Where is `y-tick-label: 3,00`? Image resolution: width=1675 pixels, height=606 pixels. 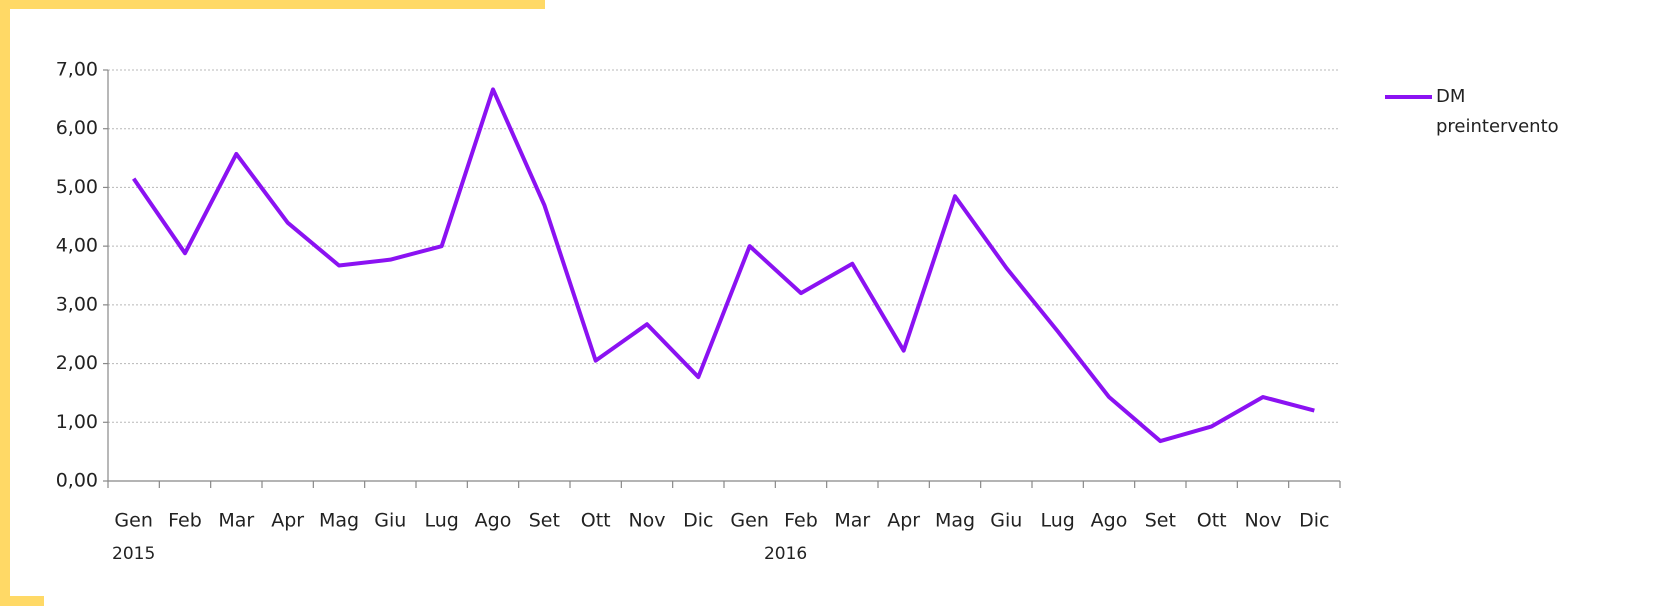 y-tick-label: 3,00 is located at coordinates (77, 304).